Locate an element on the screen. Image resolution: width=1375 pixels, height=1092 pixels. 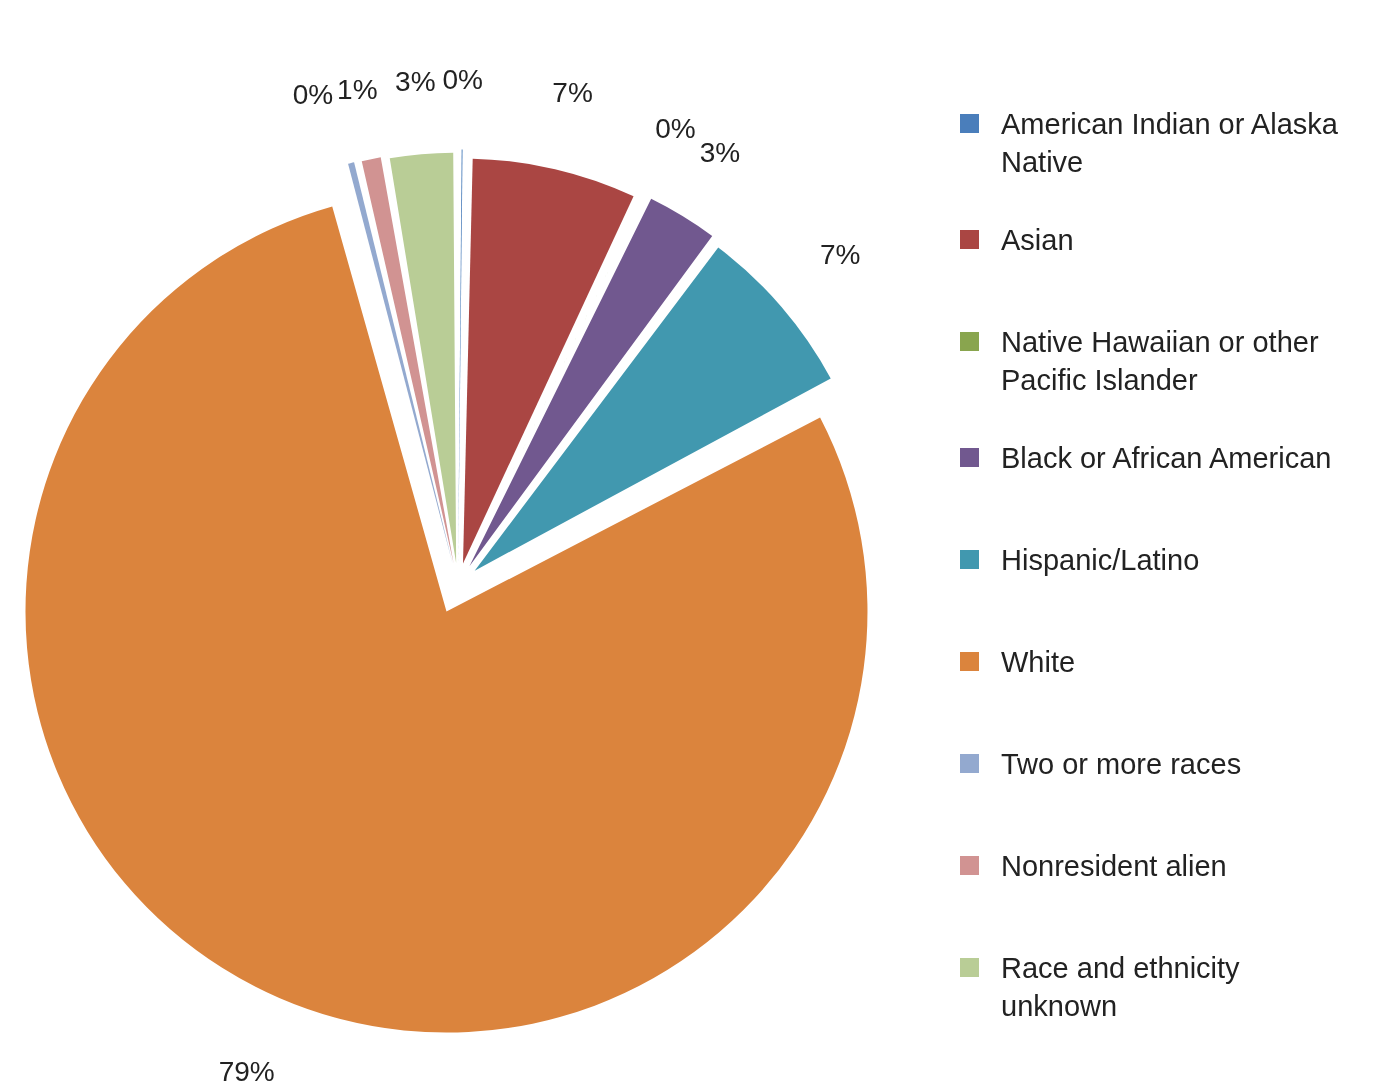
legend-label: Race and ethnicity unknown is located at coordinates (1121, 987).